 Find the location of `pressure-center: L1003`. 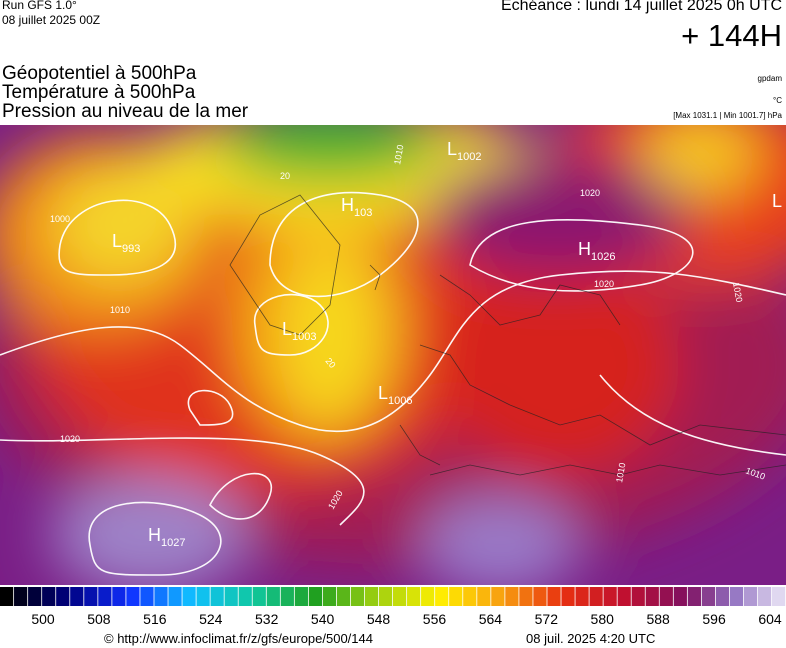

pressure-center: L1003 is located at coordinates (299, 331).